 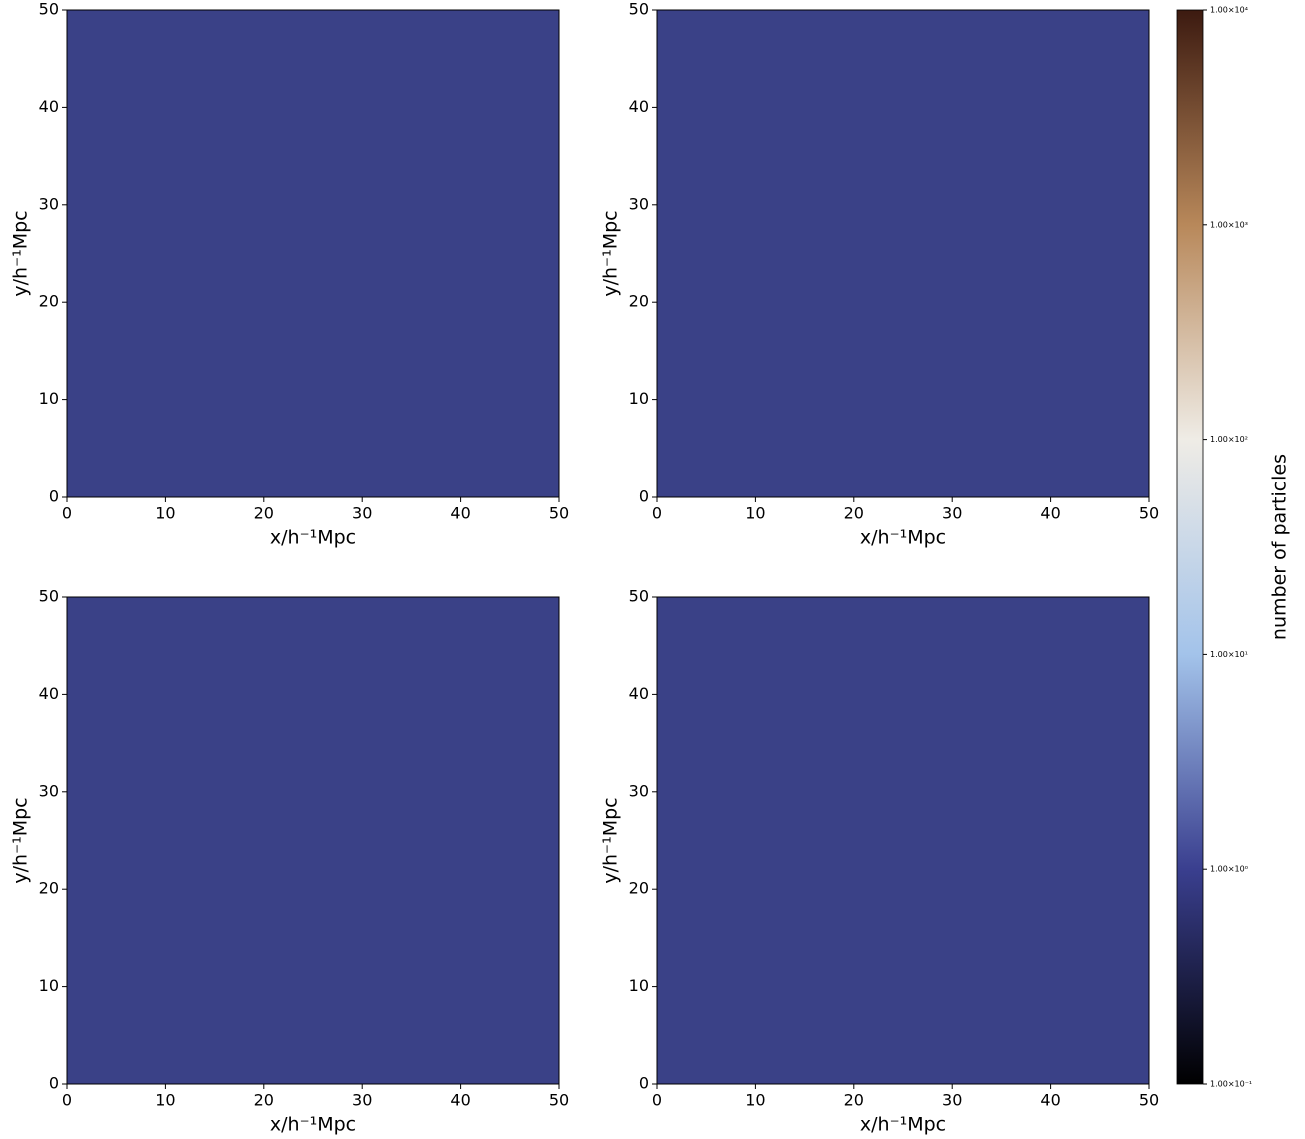 I want to click on colorbar-tick-label: 1.00×10⁻¹, so click(x=1231, y=1084).